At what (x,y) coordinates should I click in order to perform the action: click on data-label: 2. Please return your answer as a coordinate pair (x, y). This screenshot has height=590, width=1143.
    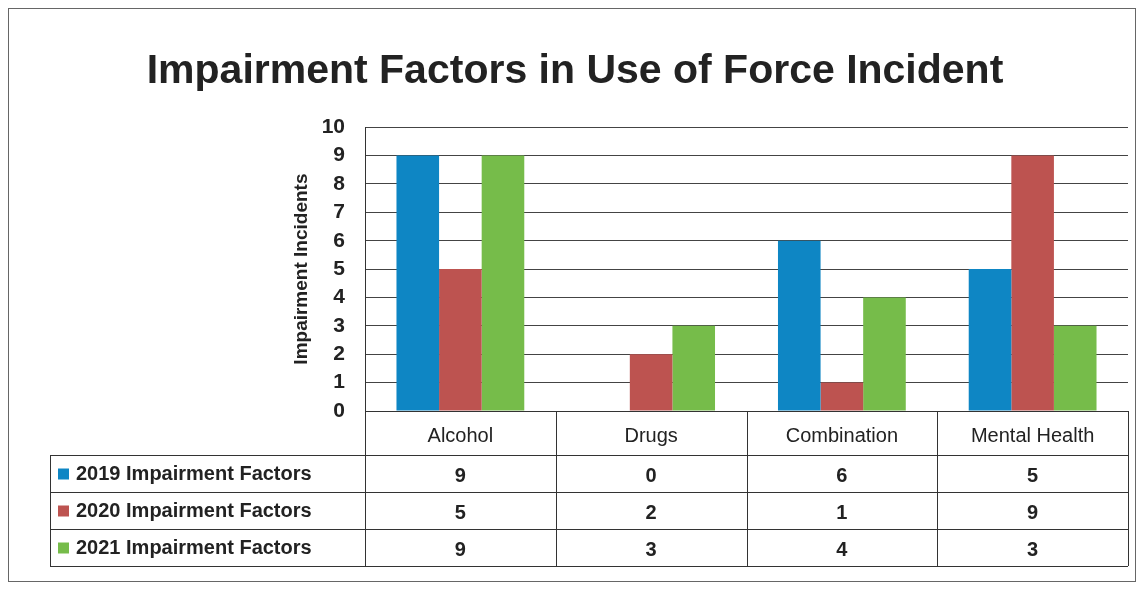
    Looking at the image, I should click on (651, 512).